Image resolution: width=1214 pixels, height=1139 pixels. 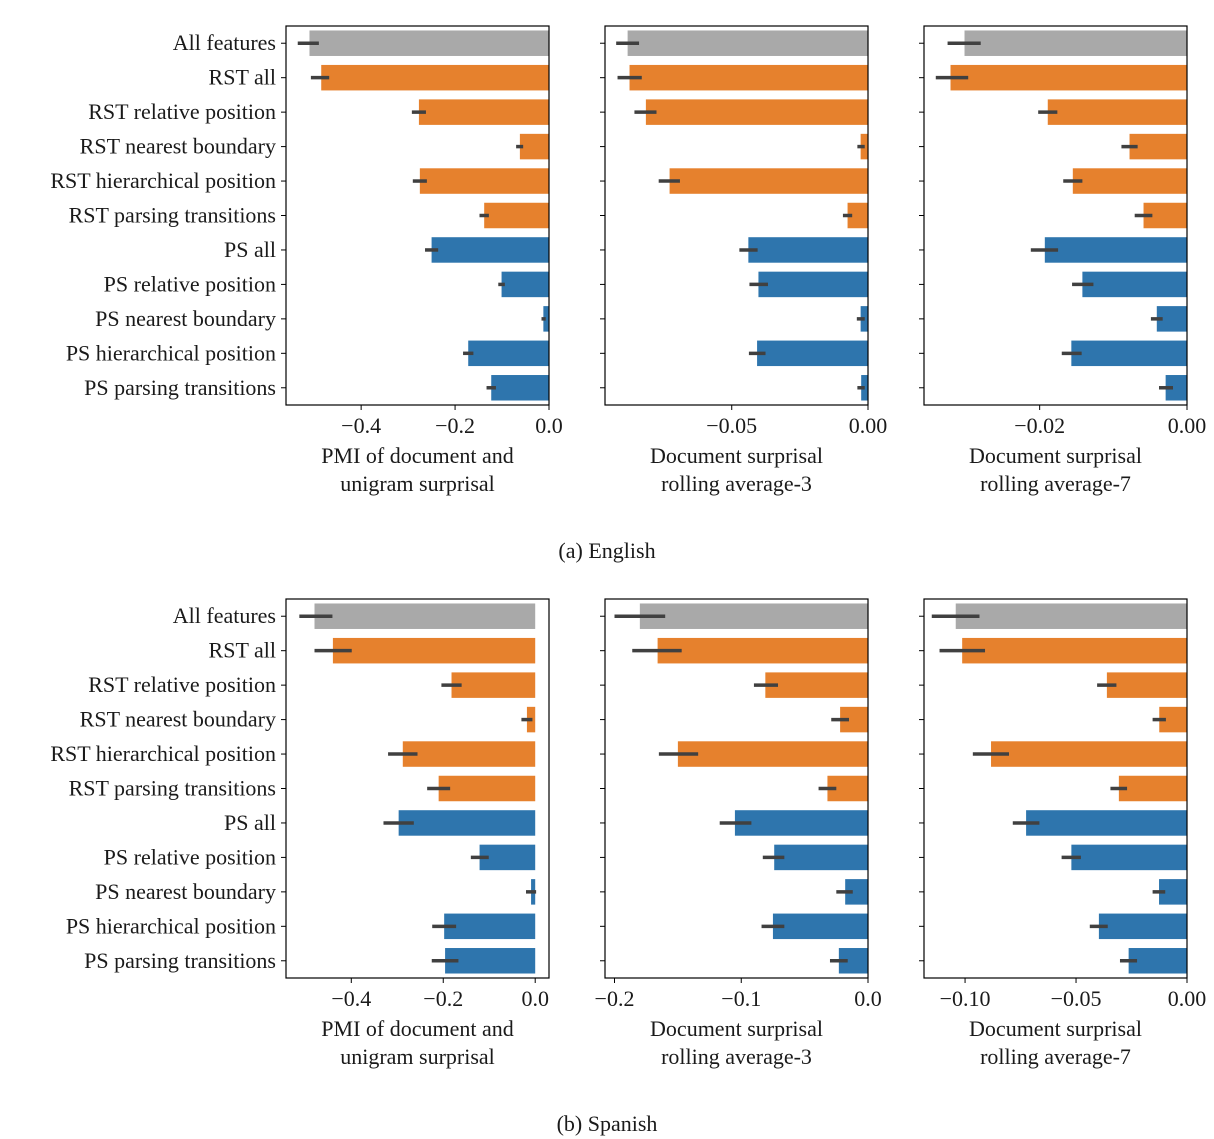 I want to click on ytick-label: RST all, so click(x=242, y=77).